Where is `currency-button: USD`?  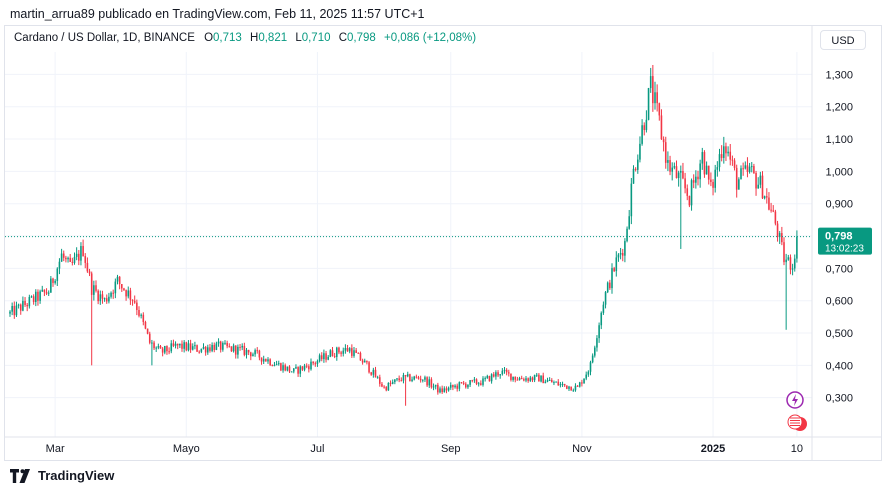 currency-button: USD is located at coordinates (843, 40).